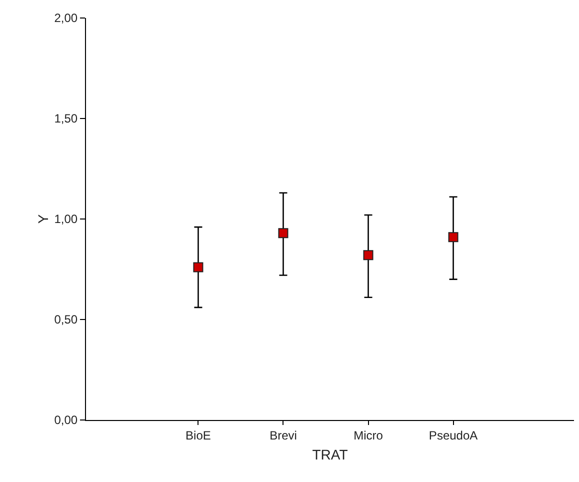  What do you see at coordinates (43, 219) in the screenshot?
I see `y-axis-title: Y` at bounding box center [43, 219].